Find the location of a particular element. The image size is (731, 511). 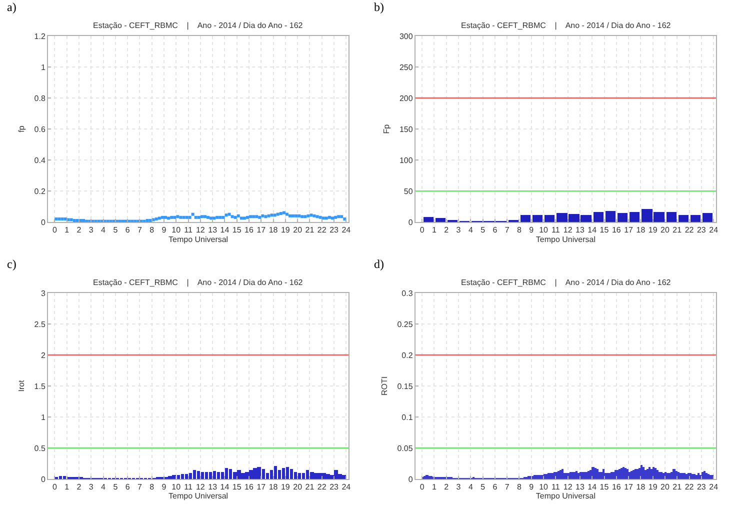

y-tick-label: 1 is located at coordinates (43, 67).